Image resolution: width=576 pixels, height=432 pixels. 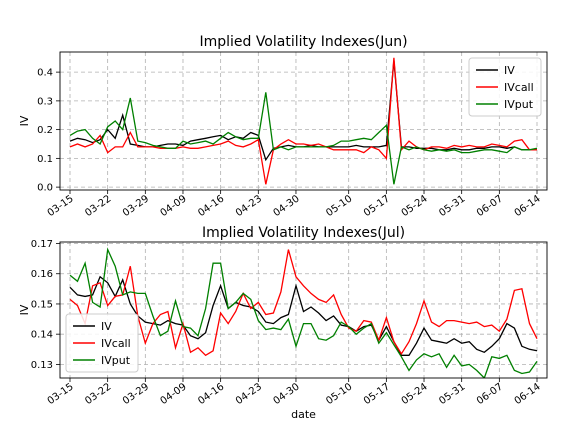 I want to click on y-tick-label: 0.15, so click(x=42, y=304).